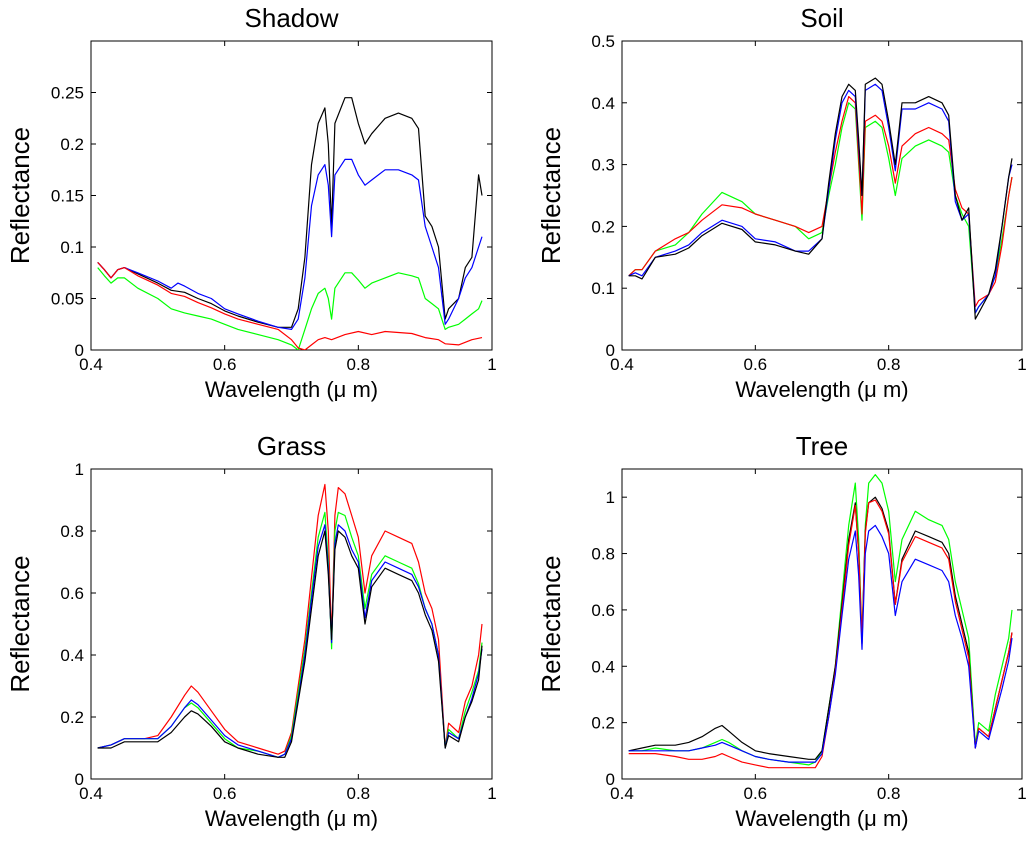  I want to click on chart-title: Tree, so click(822, 446).